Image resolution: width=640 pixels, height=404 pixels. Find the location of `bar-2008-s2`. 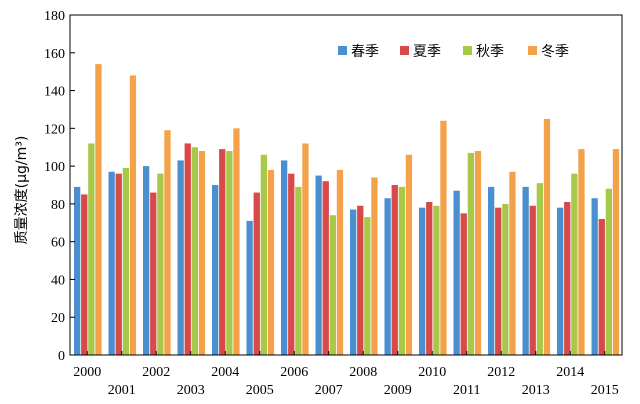

bar-2008-s2 is located at coordinates (367, 286).